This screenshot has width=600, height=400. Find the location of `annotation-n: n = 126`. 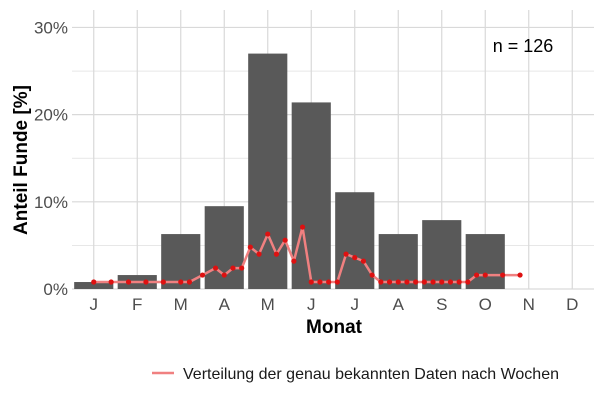

annotation-n: n = 126 is located at coordinates (523, 46).